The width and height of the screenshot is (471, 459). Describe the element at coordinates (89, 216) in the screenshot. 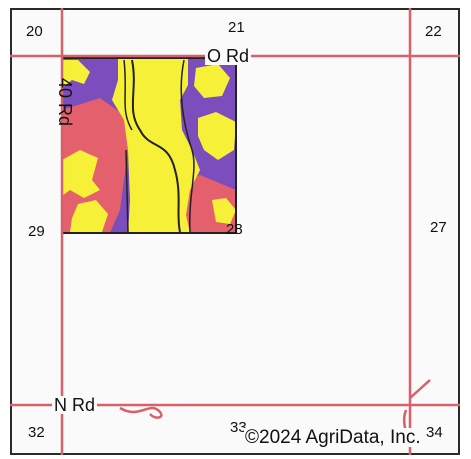

I see `soil-unit-yellow-sw` at that location.